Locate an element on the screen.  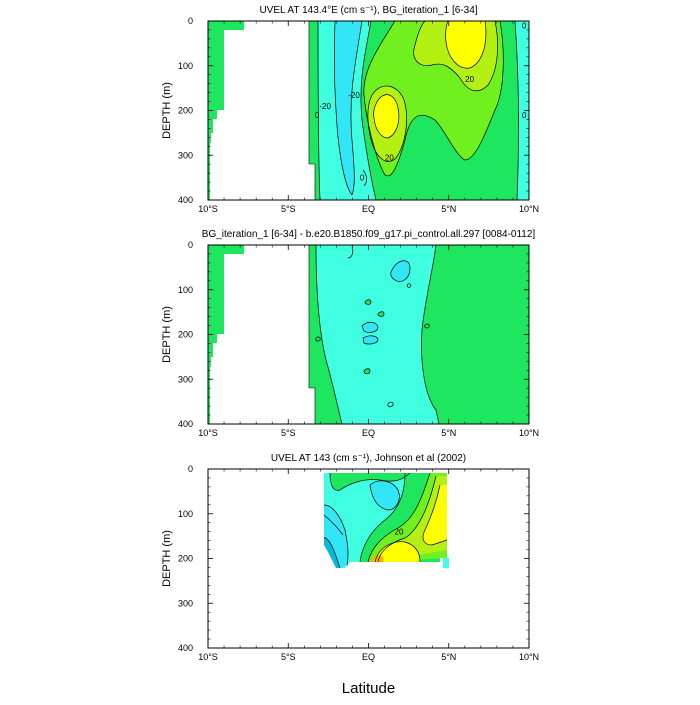
panel-3-ylabel: DEPTH (m) is located at coordinates (167, 558).